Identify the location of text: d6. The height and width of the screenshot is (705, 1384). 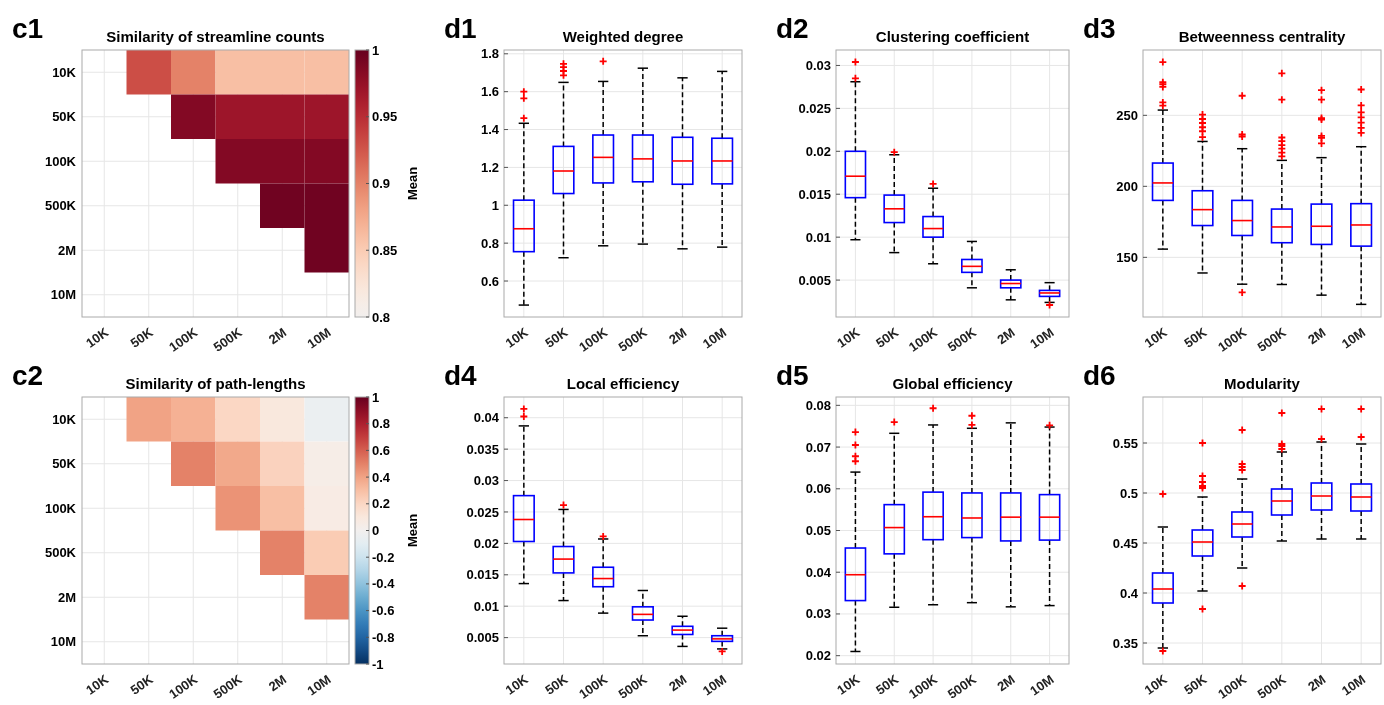
(1099, 375).